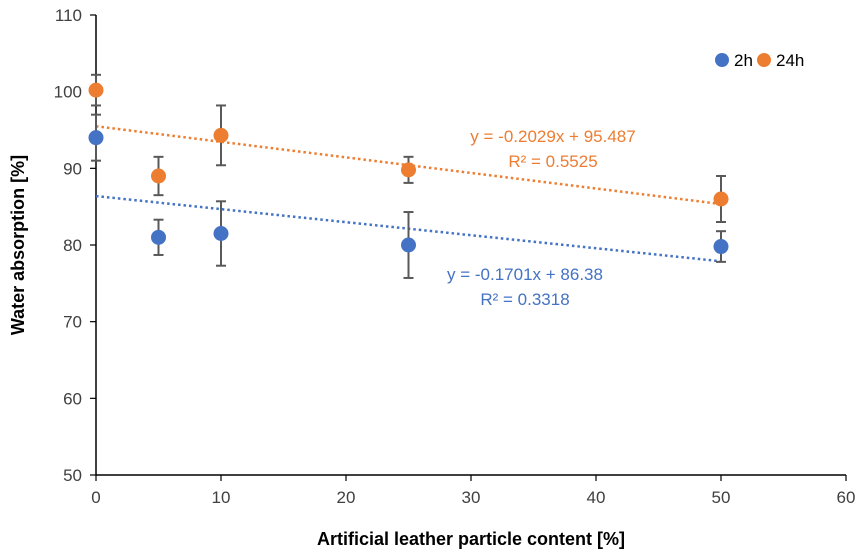 The width and height of the screenshot is (857, 554). What do you see at coordinates (72, 322) in the screenshot?
I see `y-tick-label: 70` at bounding box center [72, 322].